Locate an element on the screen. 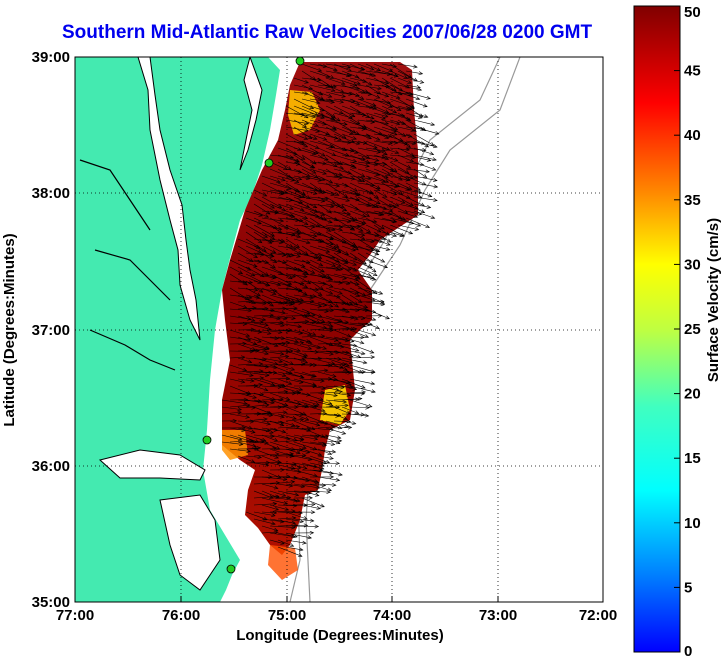  x-tick-label: 74:00 is located at coordinates (392, 615).